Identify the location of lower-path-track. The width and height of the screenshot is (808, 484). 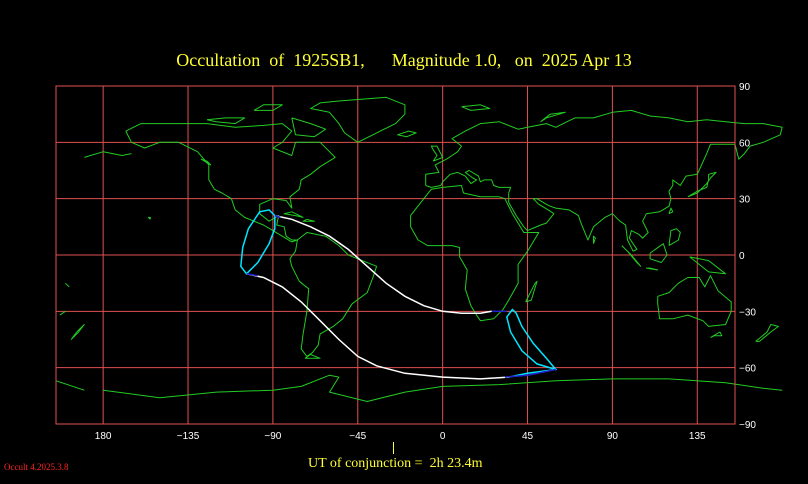
(377, 326).